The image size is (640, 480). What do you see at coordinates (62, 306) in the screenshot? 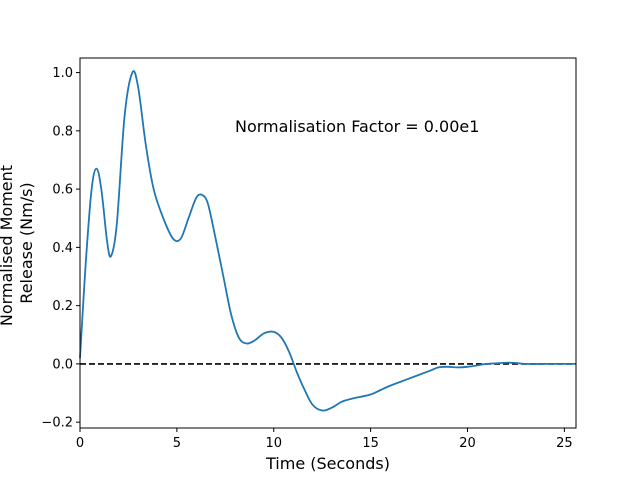
I see `y-tick-label: 0.2` at bounding box center [62, 306].